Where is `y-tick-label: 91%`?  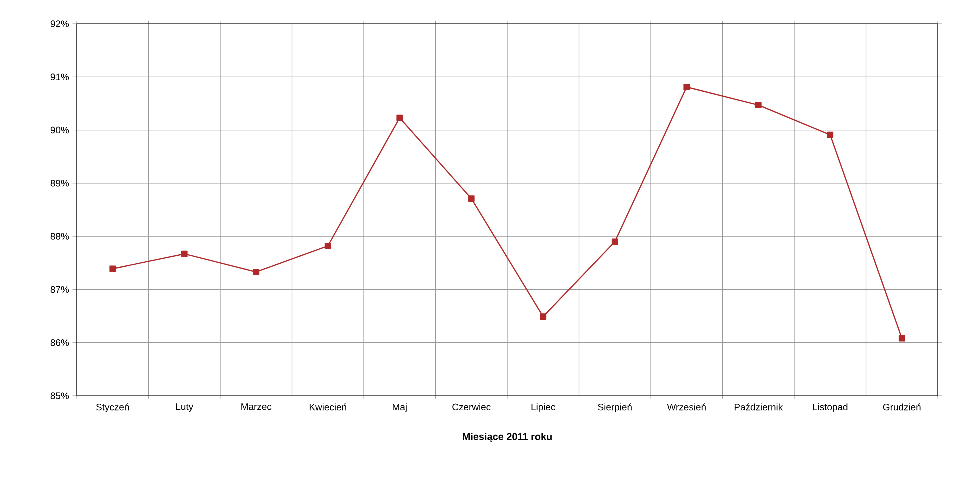 y-tick-label: 91% is located at coordinates (60, 77).